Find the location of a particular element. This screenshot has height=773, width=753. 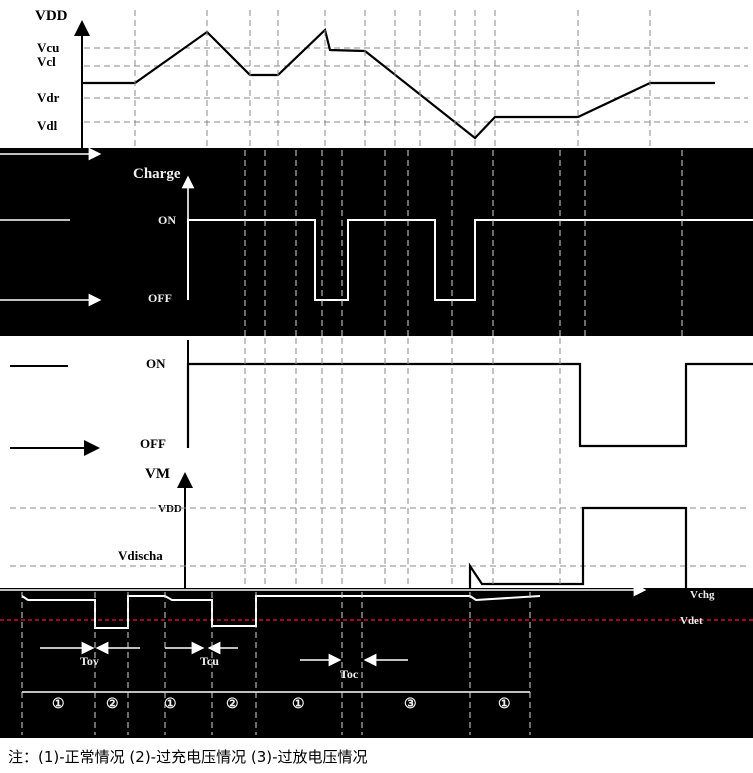

state-label-5: ① is located at coordinates (298, 704).